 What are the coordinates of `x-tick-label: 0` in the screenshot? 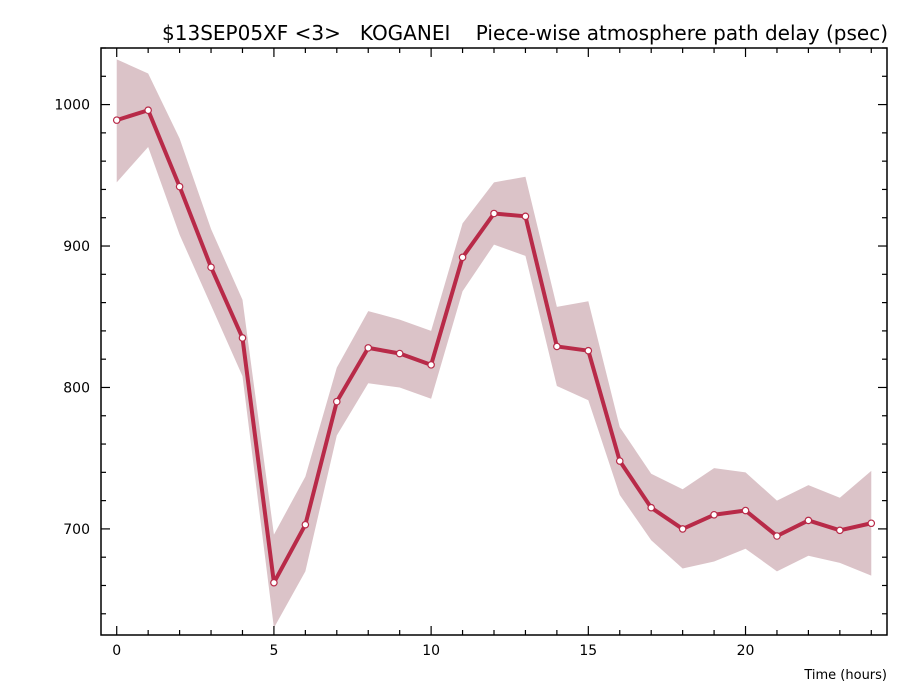 It's located at (116, 651).